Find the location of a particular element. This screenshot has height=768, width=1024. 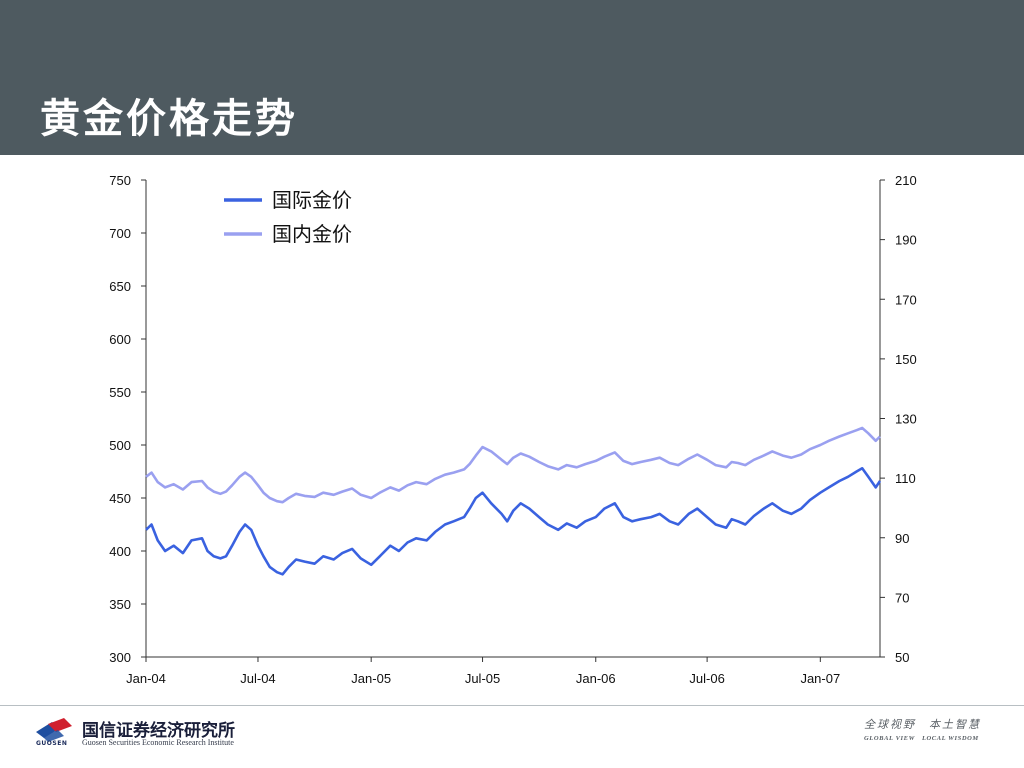

motto-chinese: 全球视野 本土智慧 is located at coordinates (922, 724).